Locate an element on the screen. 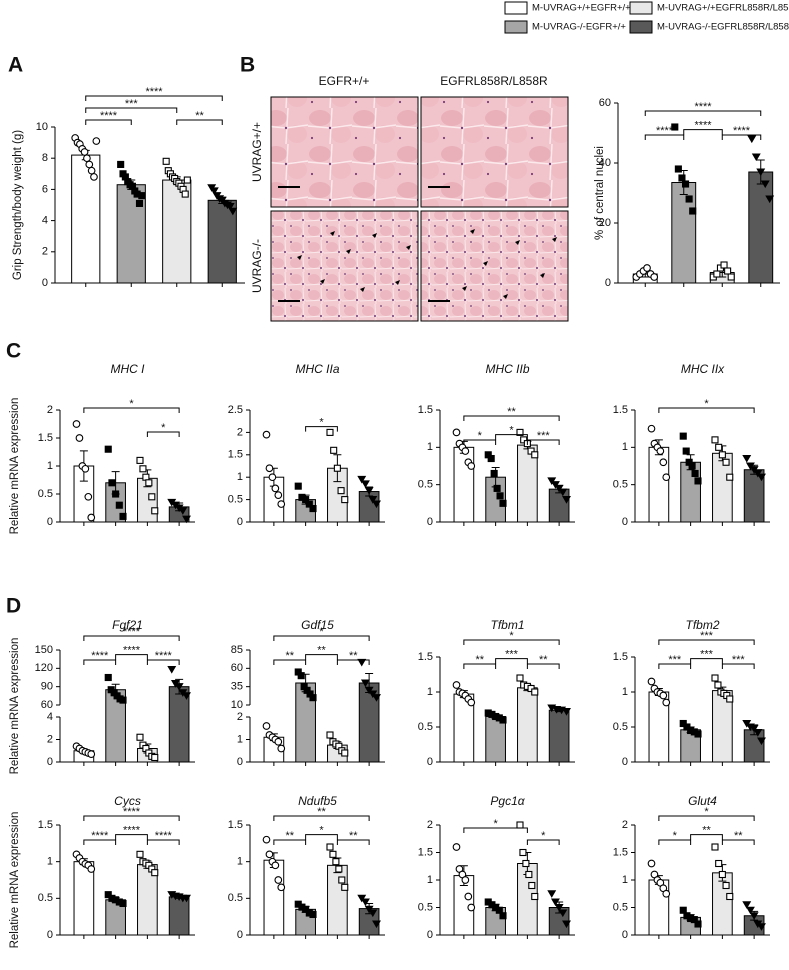 Image resolution: width=789 pixels, height=970 pixels. y-axis-label: % of central nuclei is located at coordinates (600, 193).